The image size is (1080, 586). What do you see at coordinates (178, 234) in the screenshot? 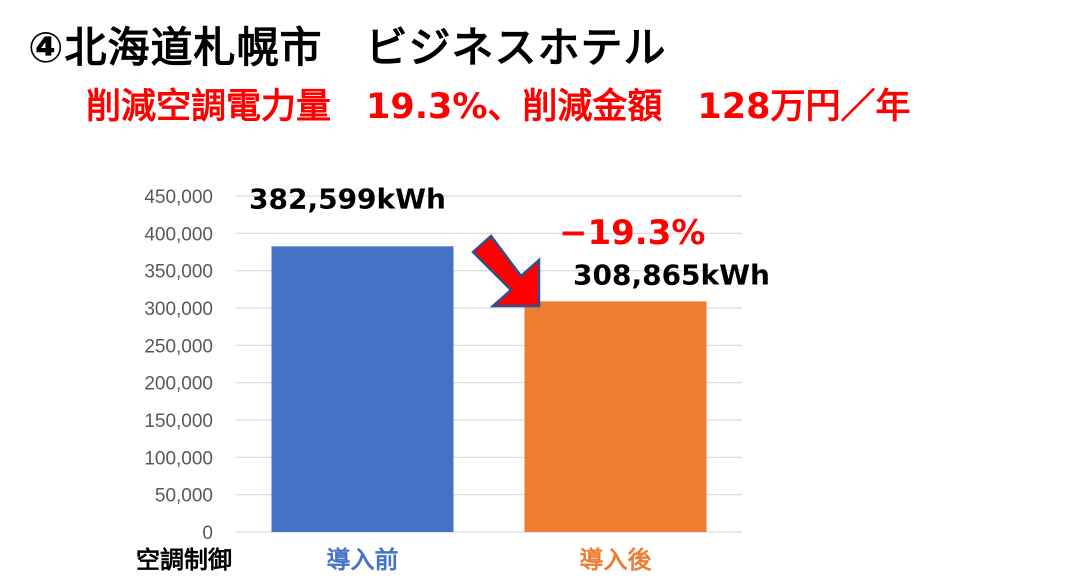
I see `y-tick-label: 400,000` at bounding box center [178, 234].